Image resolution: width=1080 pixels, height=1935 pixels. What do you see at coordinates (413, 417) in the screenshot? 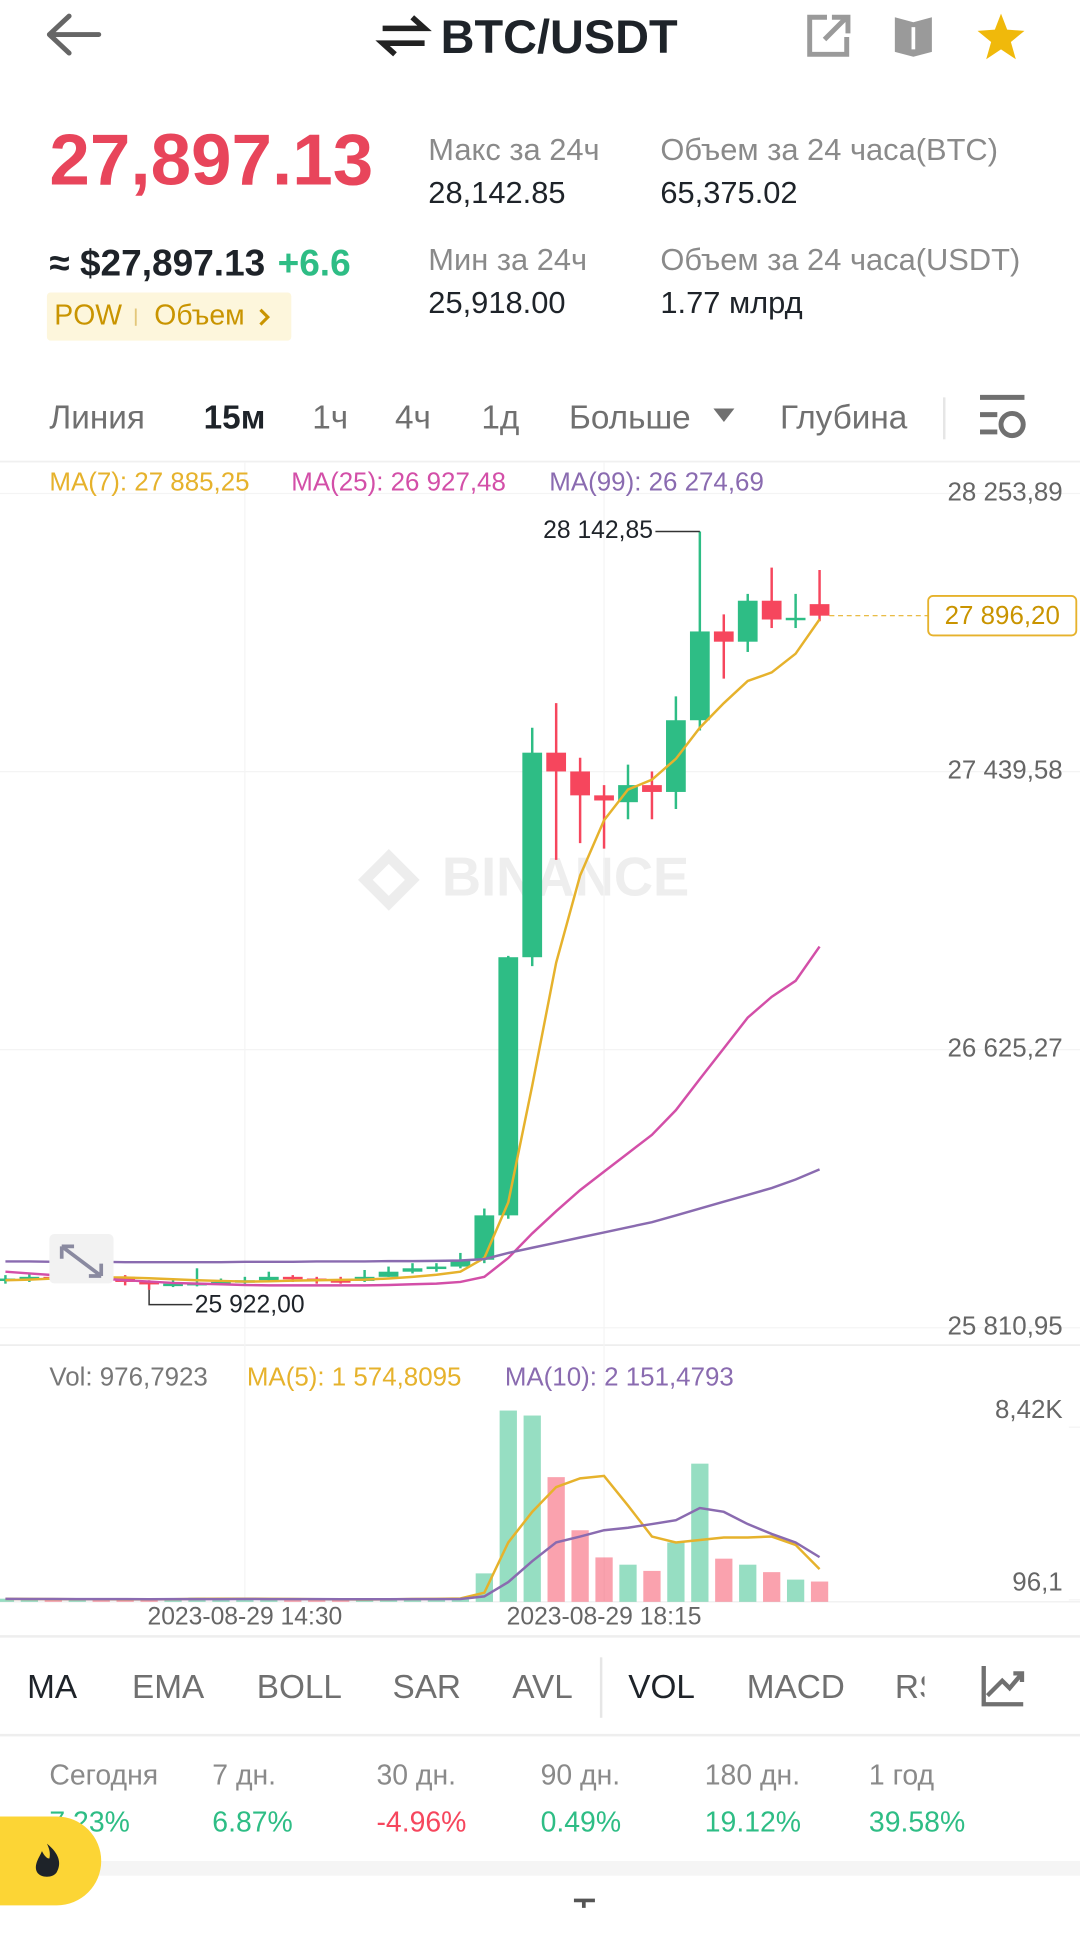
I see `timeframe-tab: 4ч` at bounding box center [413, 417].